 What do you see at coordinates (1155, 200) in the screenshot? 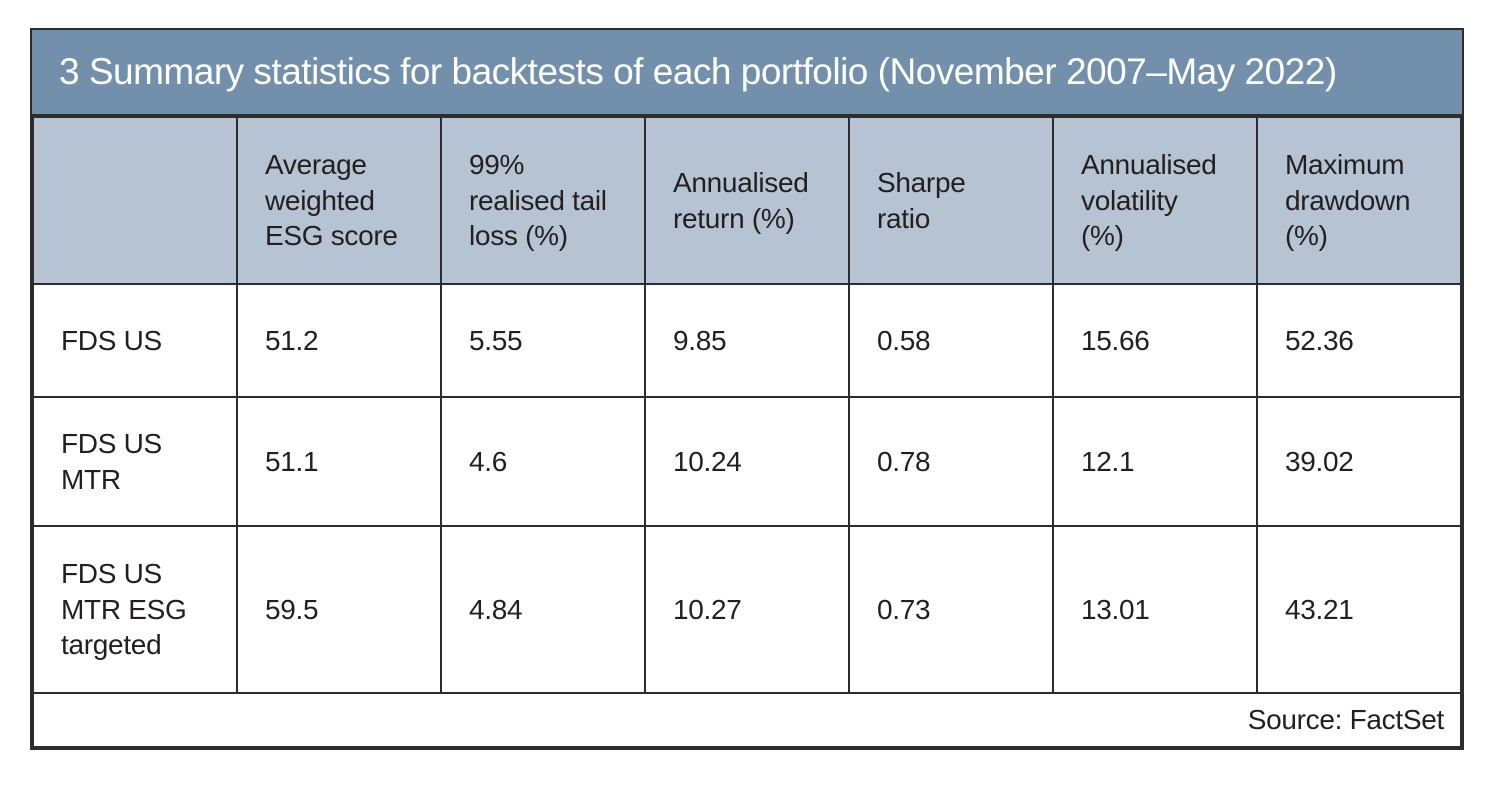
I see `header-cell-annualised-volatility: Annualised volatility (%)` at bounding box center [1155, 200].